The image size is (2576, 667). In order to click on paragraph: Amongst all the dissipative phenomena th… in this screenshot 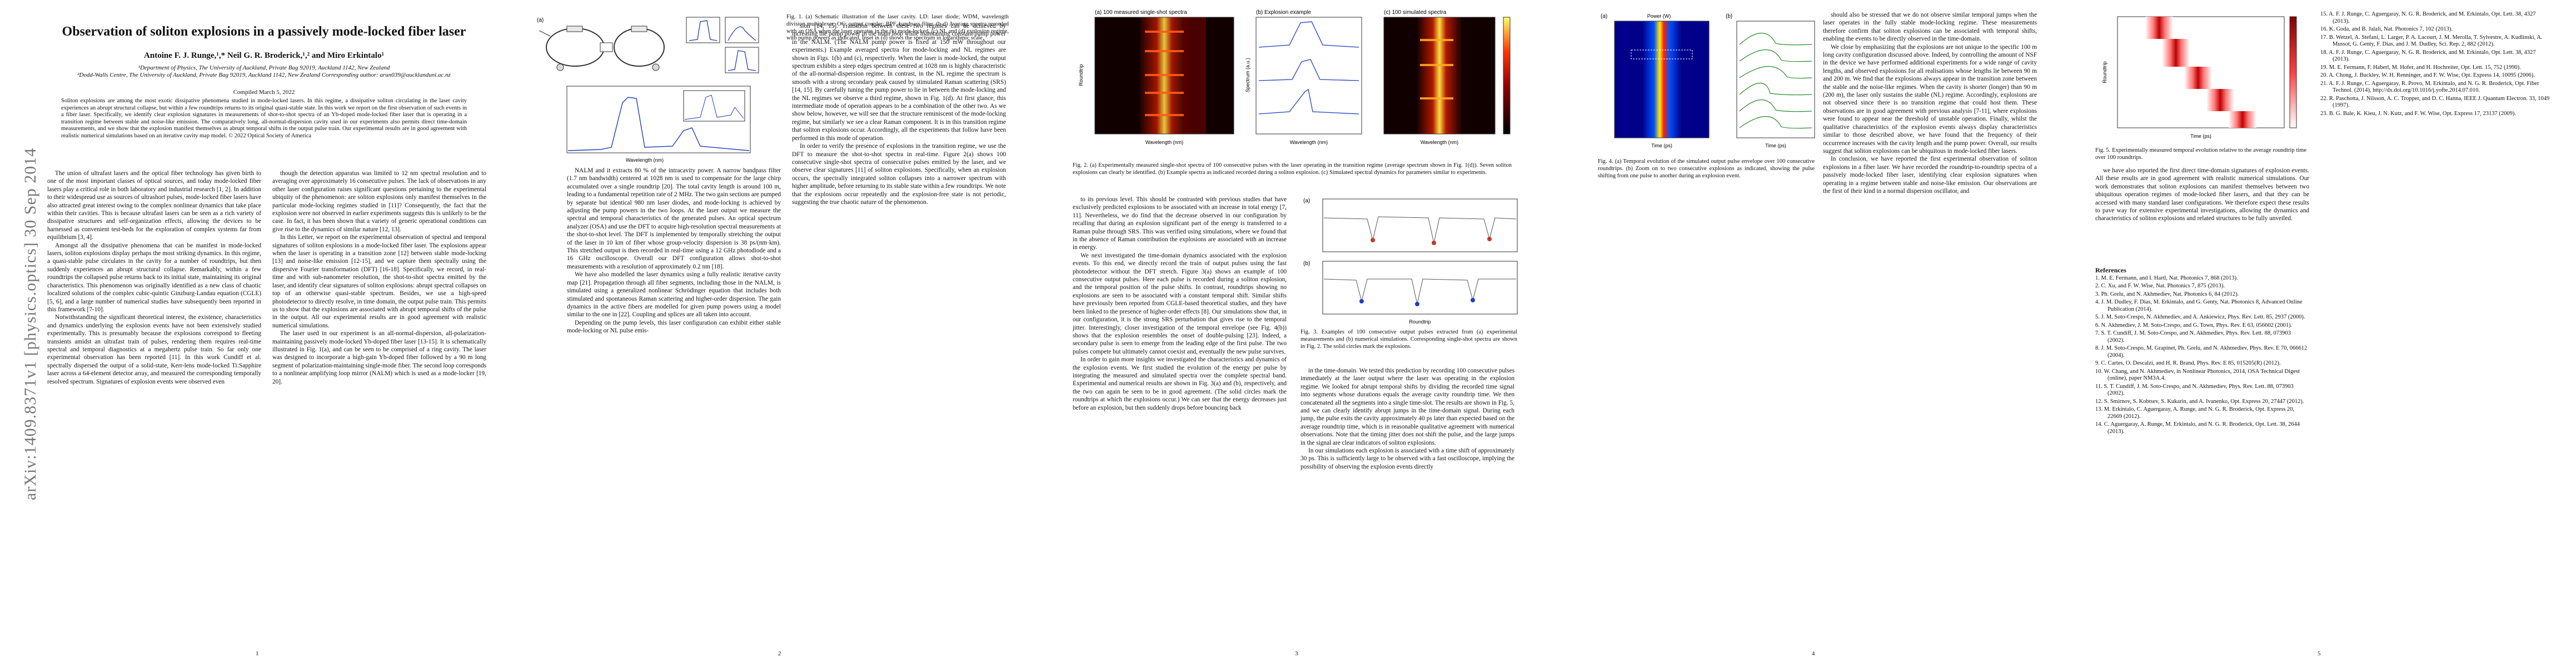, I will do `click(154, 277)`.